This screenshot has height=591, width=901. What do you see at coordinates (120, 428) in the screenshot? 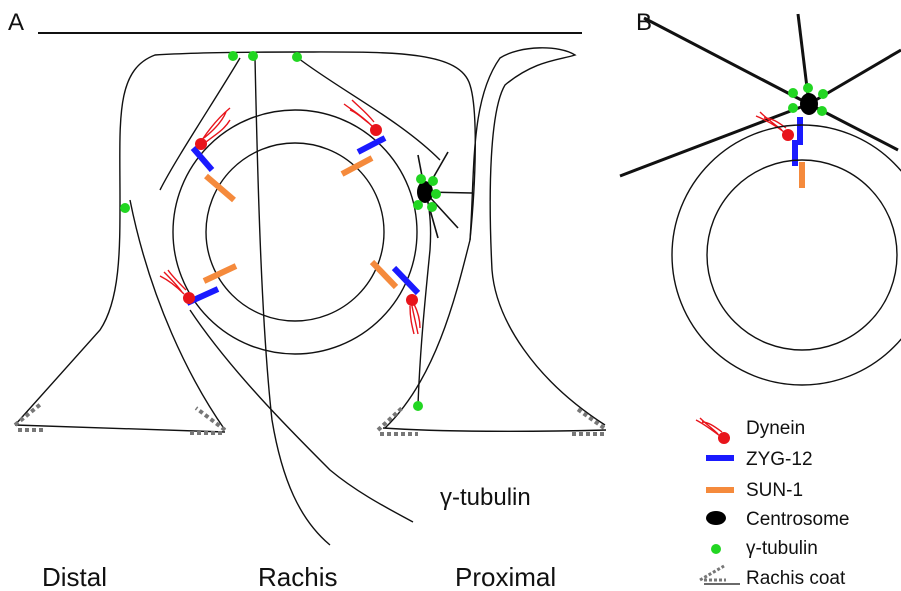
I see `distal-base-line` at bounding box center [120, 428].